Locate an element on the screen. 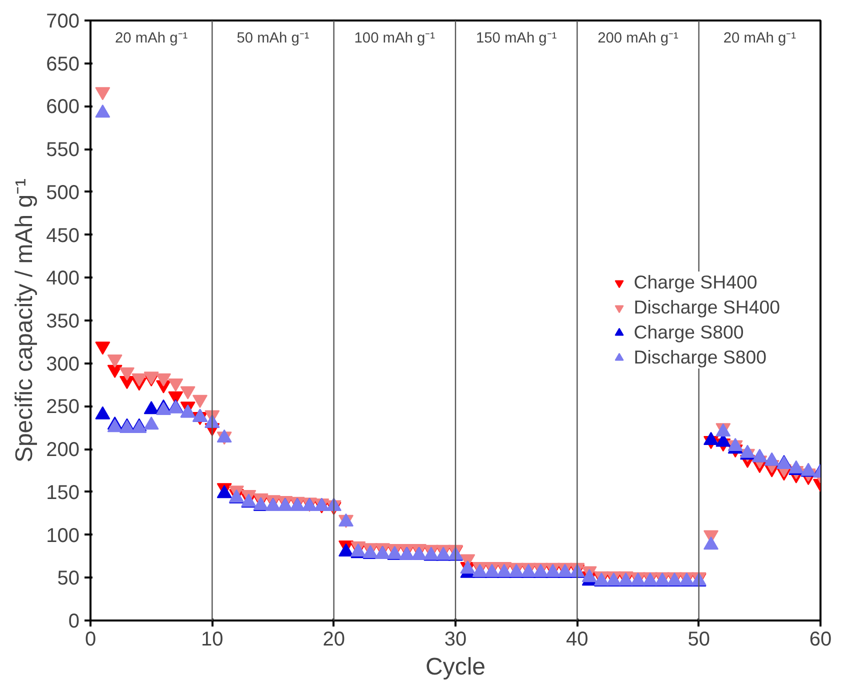  y-tick-label: 200 is located at coordinates (63, 450).